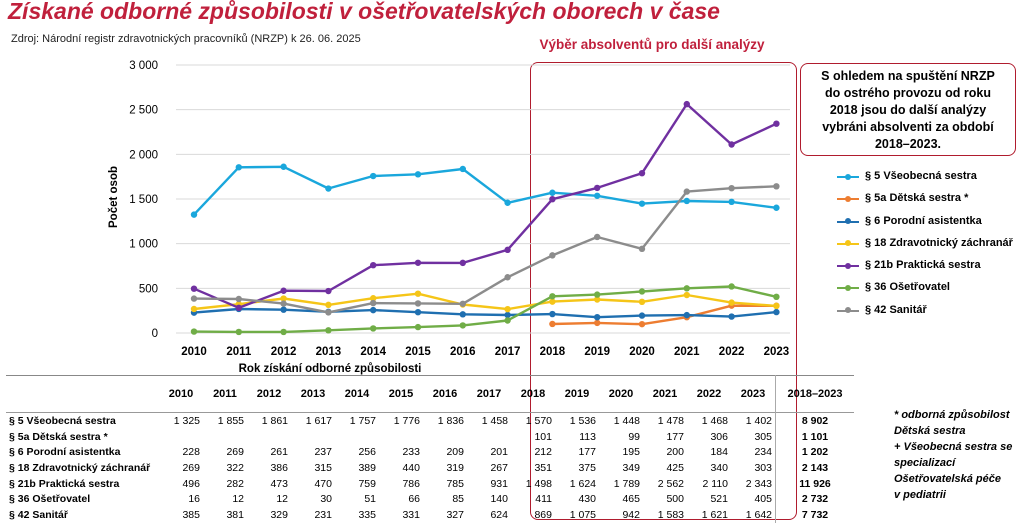 This screenshot has width=1023, height=523. I want to click on footnote-line: * odborná způsobilost, so click(952, 415).